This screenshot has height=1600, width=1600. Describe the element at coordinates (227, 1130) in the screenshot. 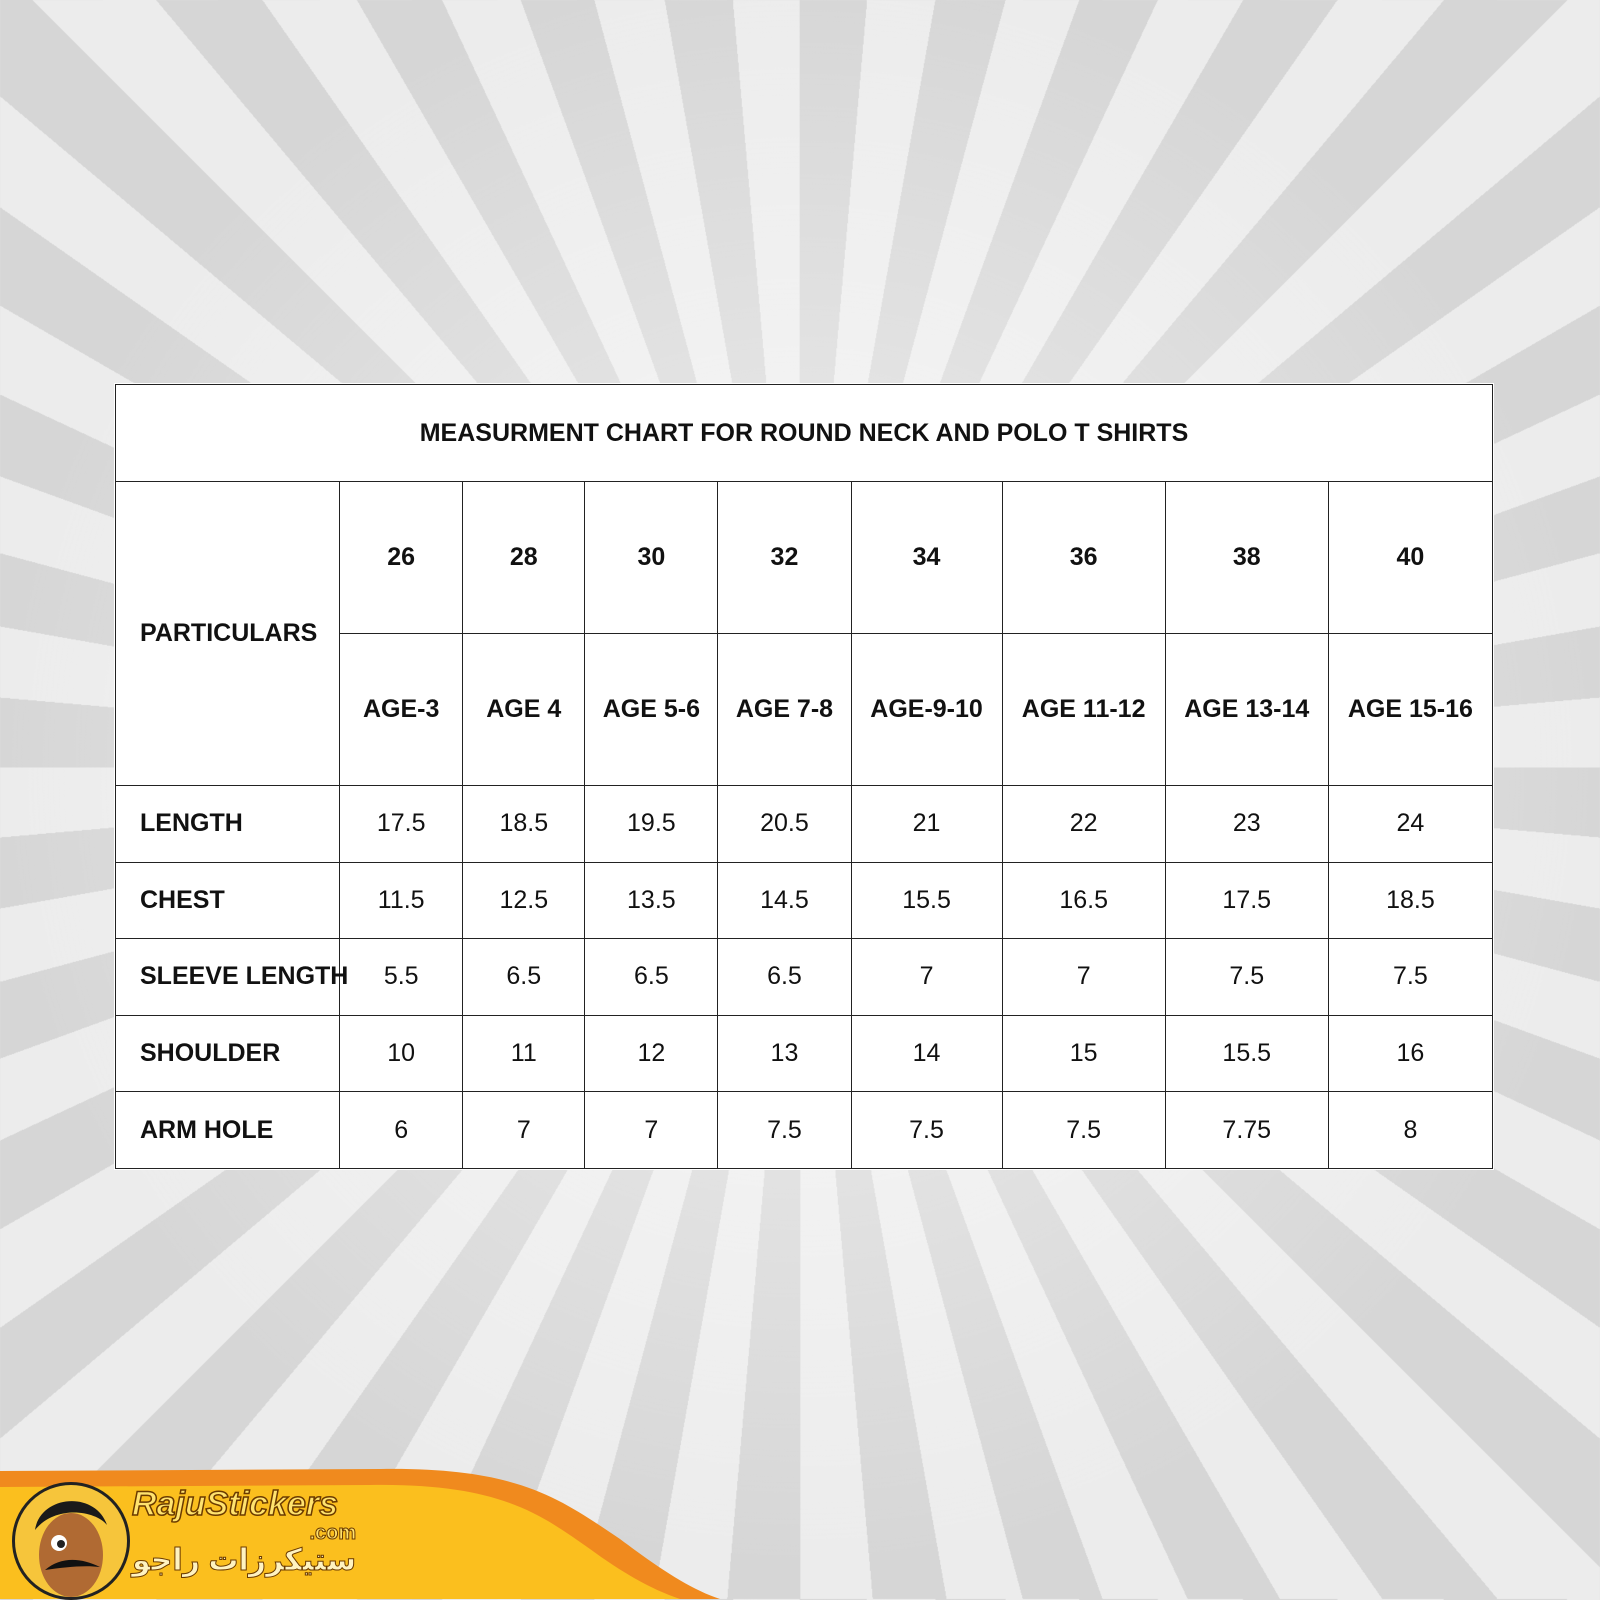

I see `row-label: ARM HOLE` at that location.